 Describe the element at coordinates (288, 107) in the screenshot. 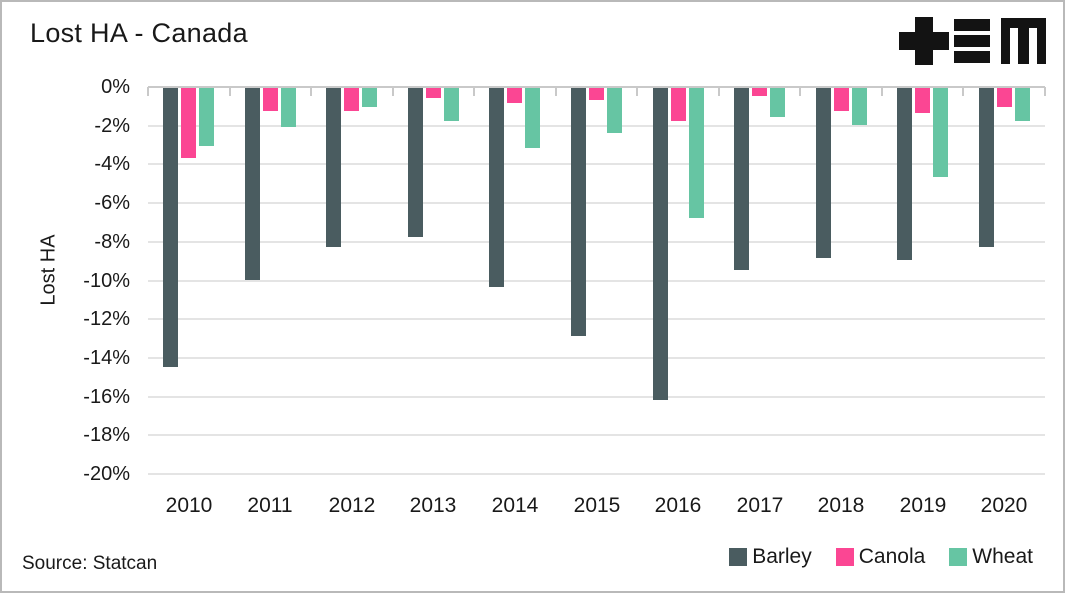

I see `bar-wheat-2011` at that location.